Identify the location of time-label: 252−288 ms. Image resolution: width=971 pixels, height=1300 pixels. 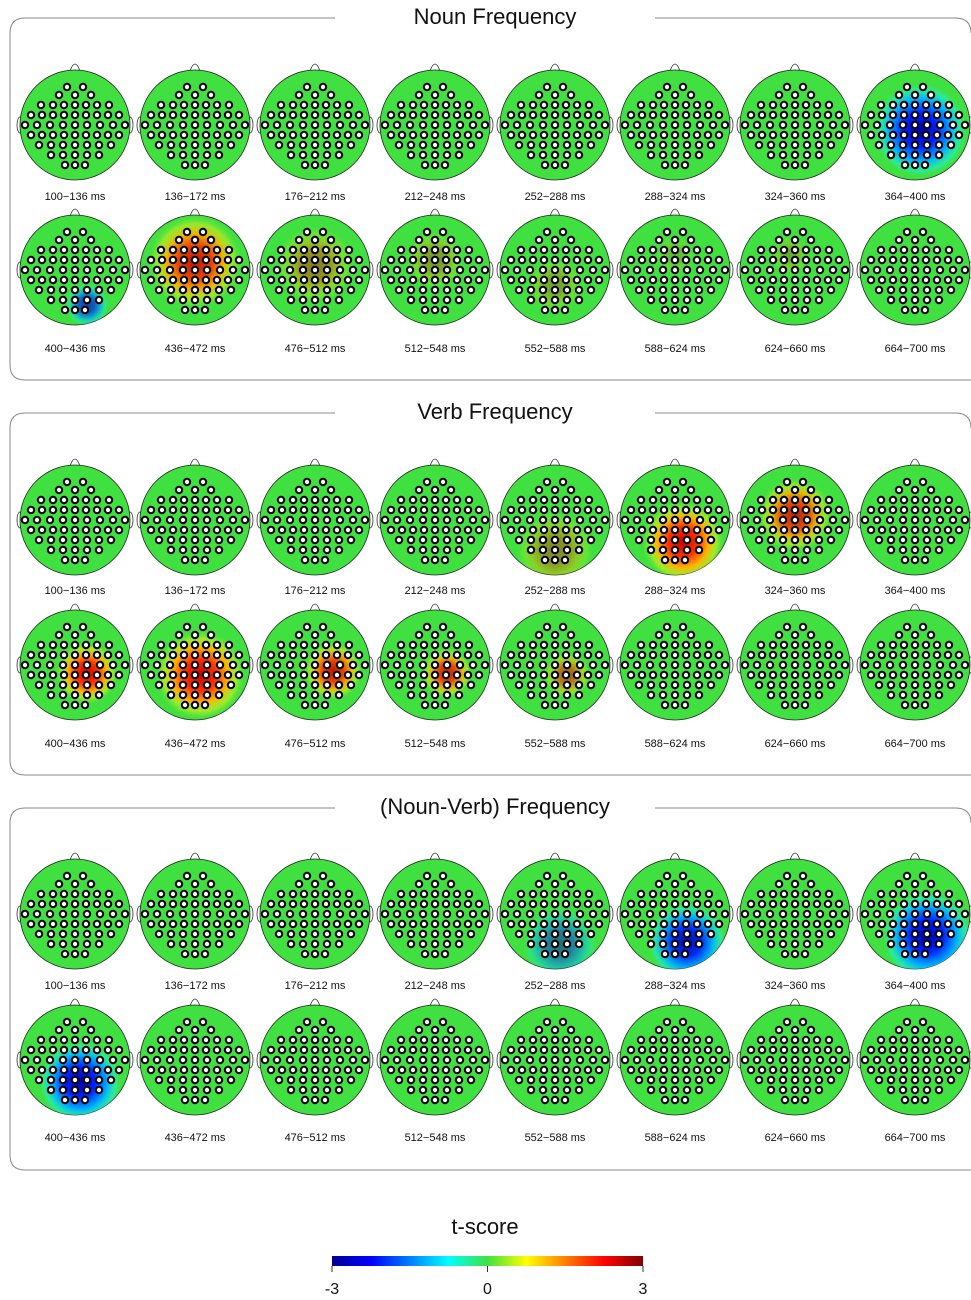
(555, 591).